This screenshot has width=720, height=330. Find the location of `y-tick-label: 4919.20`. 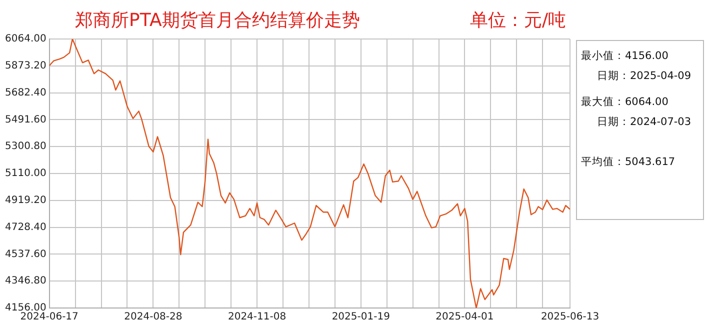

y-tick-label: 4919.20 is located at coordinates (25, 200).